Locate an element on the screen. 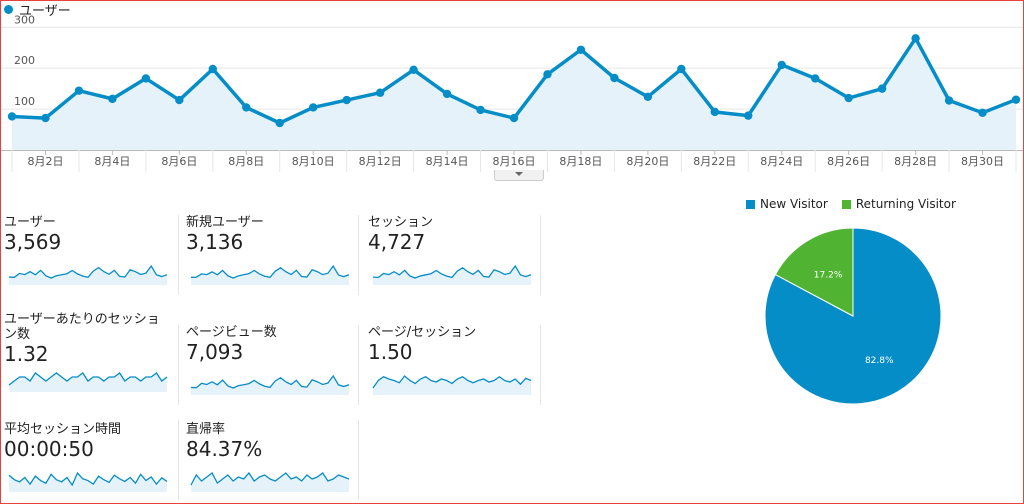 The width and height of the screenshot is (1024, 504). x-tick-label: 8月26日 is located at coordinates (848, 161).